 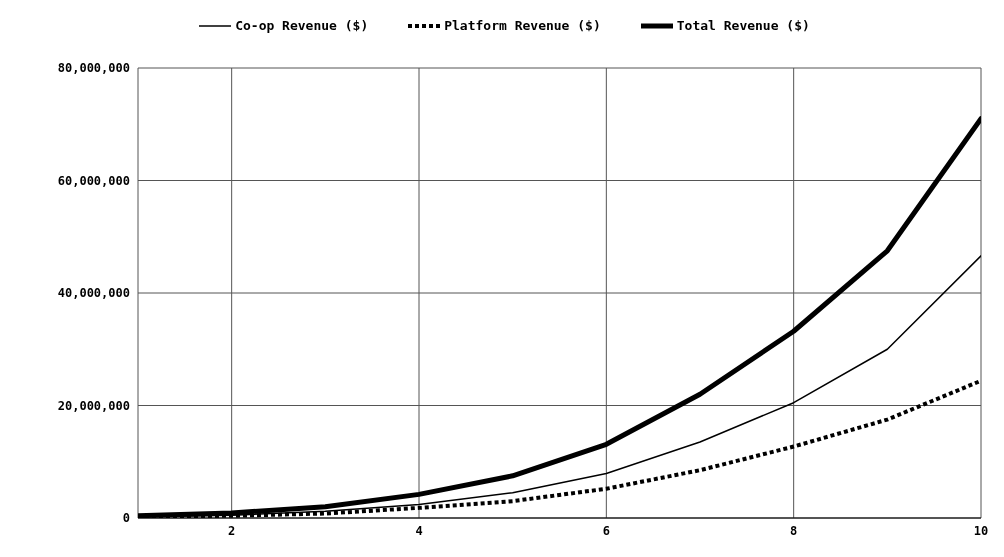 What do you see at coordinates (794, 530) in the screenshot?
I see `x-tick-label: 8` at bounding box center [794, 530].